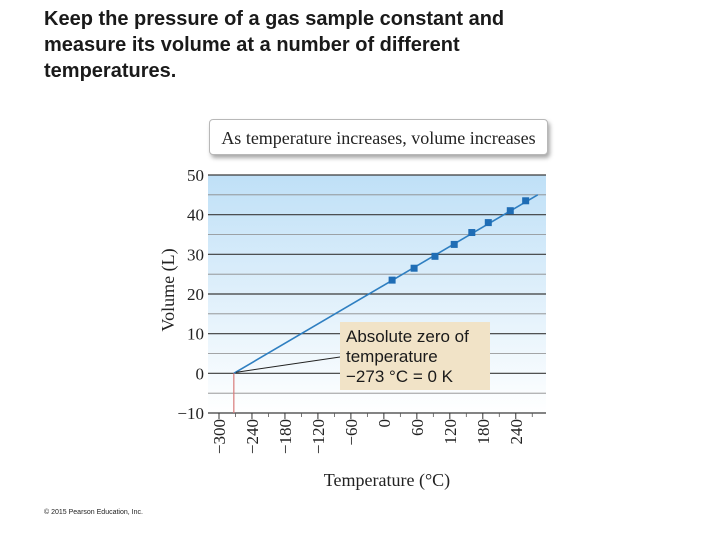  I want to click on x-tick-label: −300, so click(219, 436).